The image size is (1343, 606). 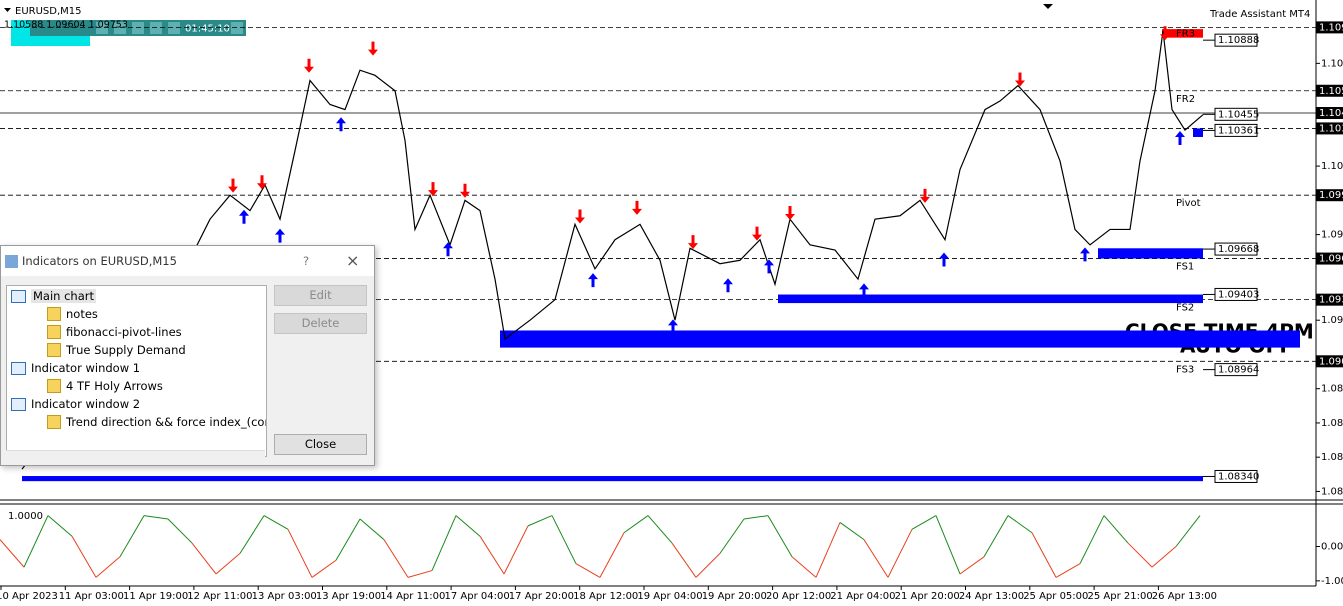 I want to click on tree-group: Indicator window 2, so click(x=75, y=404).